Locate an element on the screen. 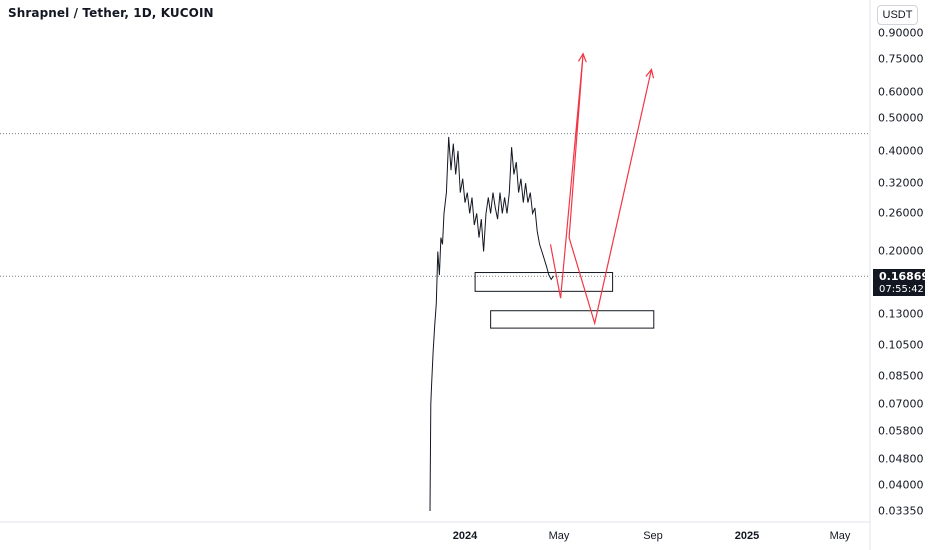  last-price-badge: 0.16869 07:55:42 is located at coordinates (901, 282).